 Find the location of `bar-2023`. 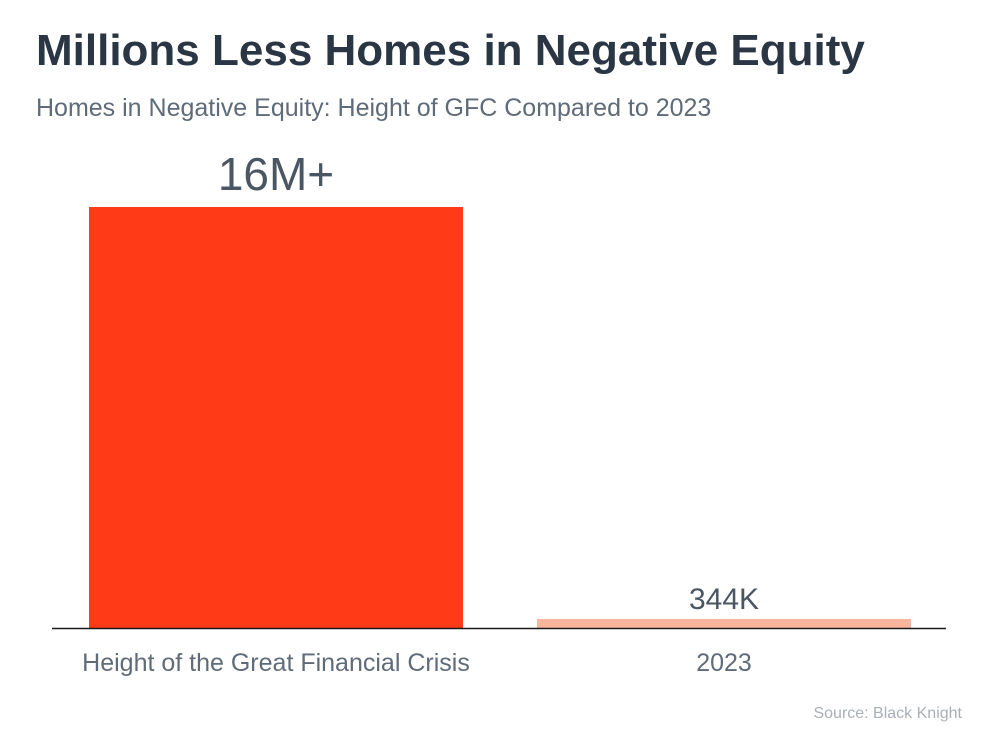

bar-2023 is located at coordinates (724, 623).